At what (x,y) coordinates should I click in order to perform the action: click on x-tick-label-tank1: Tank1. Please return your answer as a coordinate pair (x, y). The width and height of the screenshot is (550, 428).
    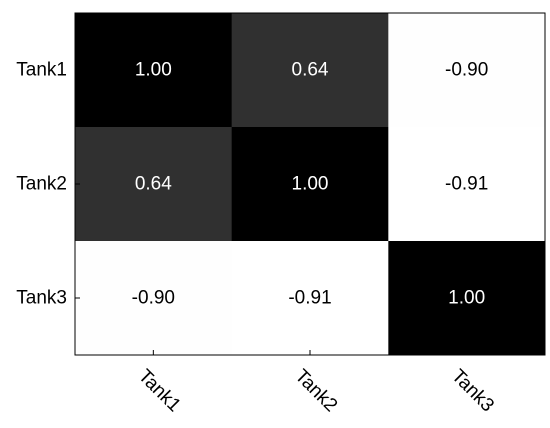
    Looking at the image, I should click on (159, 391).